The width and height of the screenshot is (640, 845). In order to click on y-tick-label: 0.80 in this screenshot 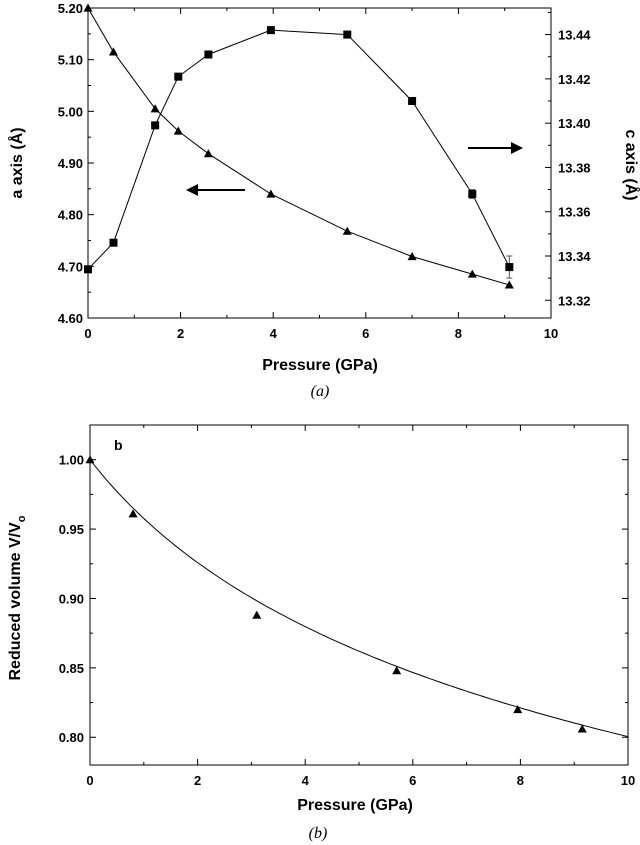, I will do `click(71, 737)`.